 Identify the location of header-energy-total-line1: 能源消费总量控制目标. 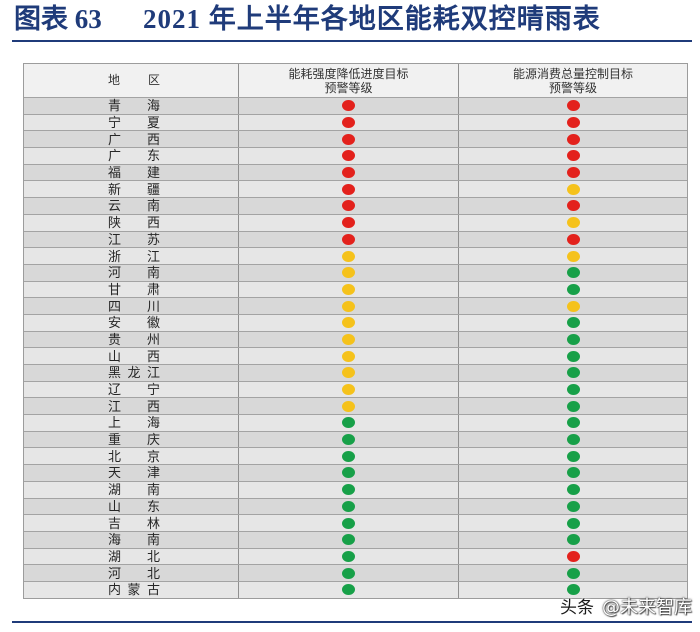
(572, 73).